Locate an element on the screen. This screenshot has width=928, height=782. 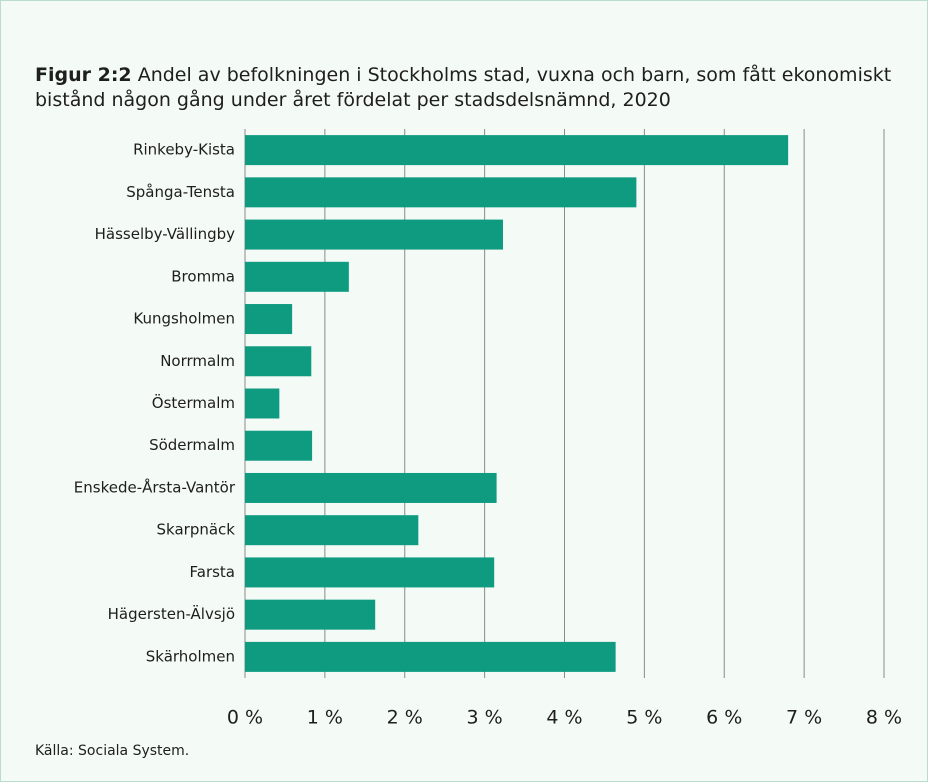
y-tick-label: Östermalm is located at coordinates (193, 402).